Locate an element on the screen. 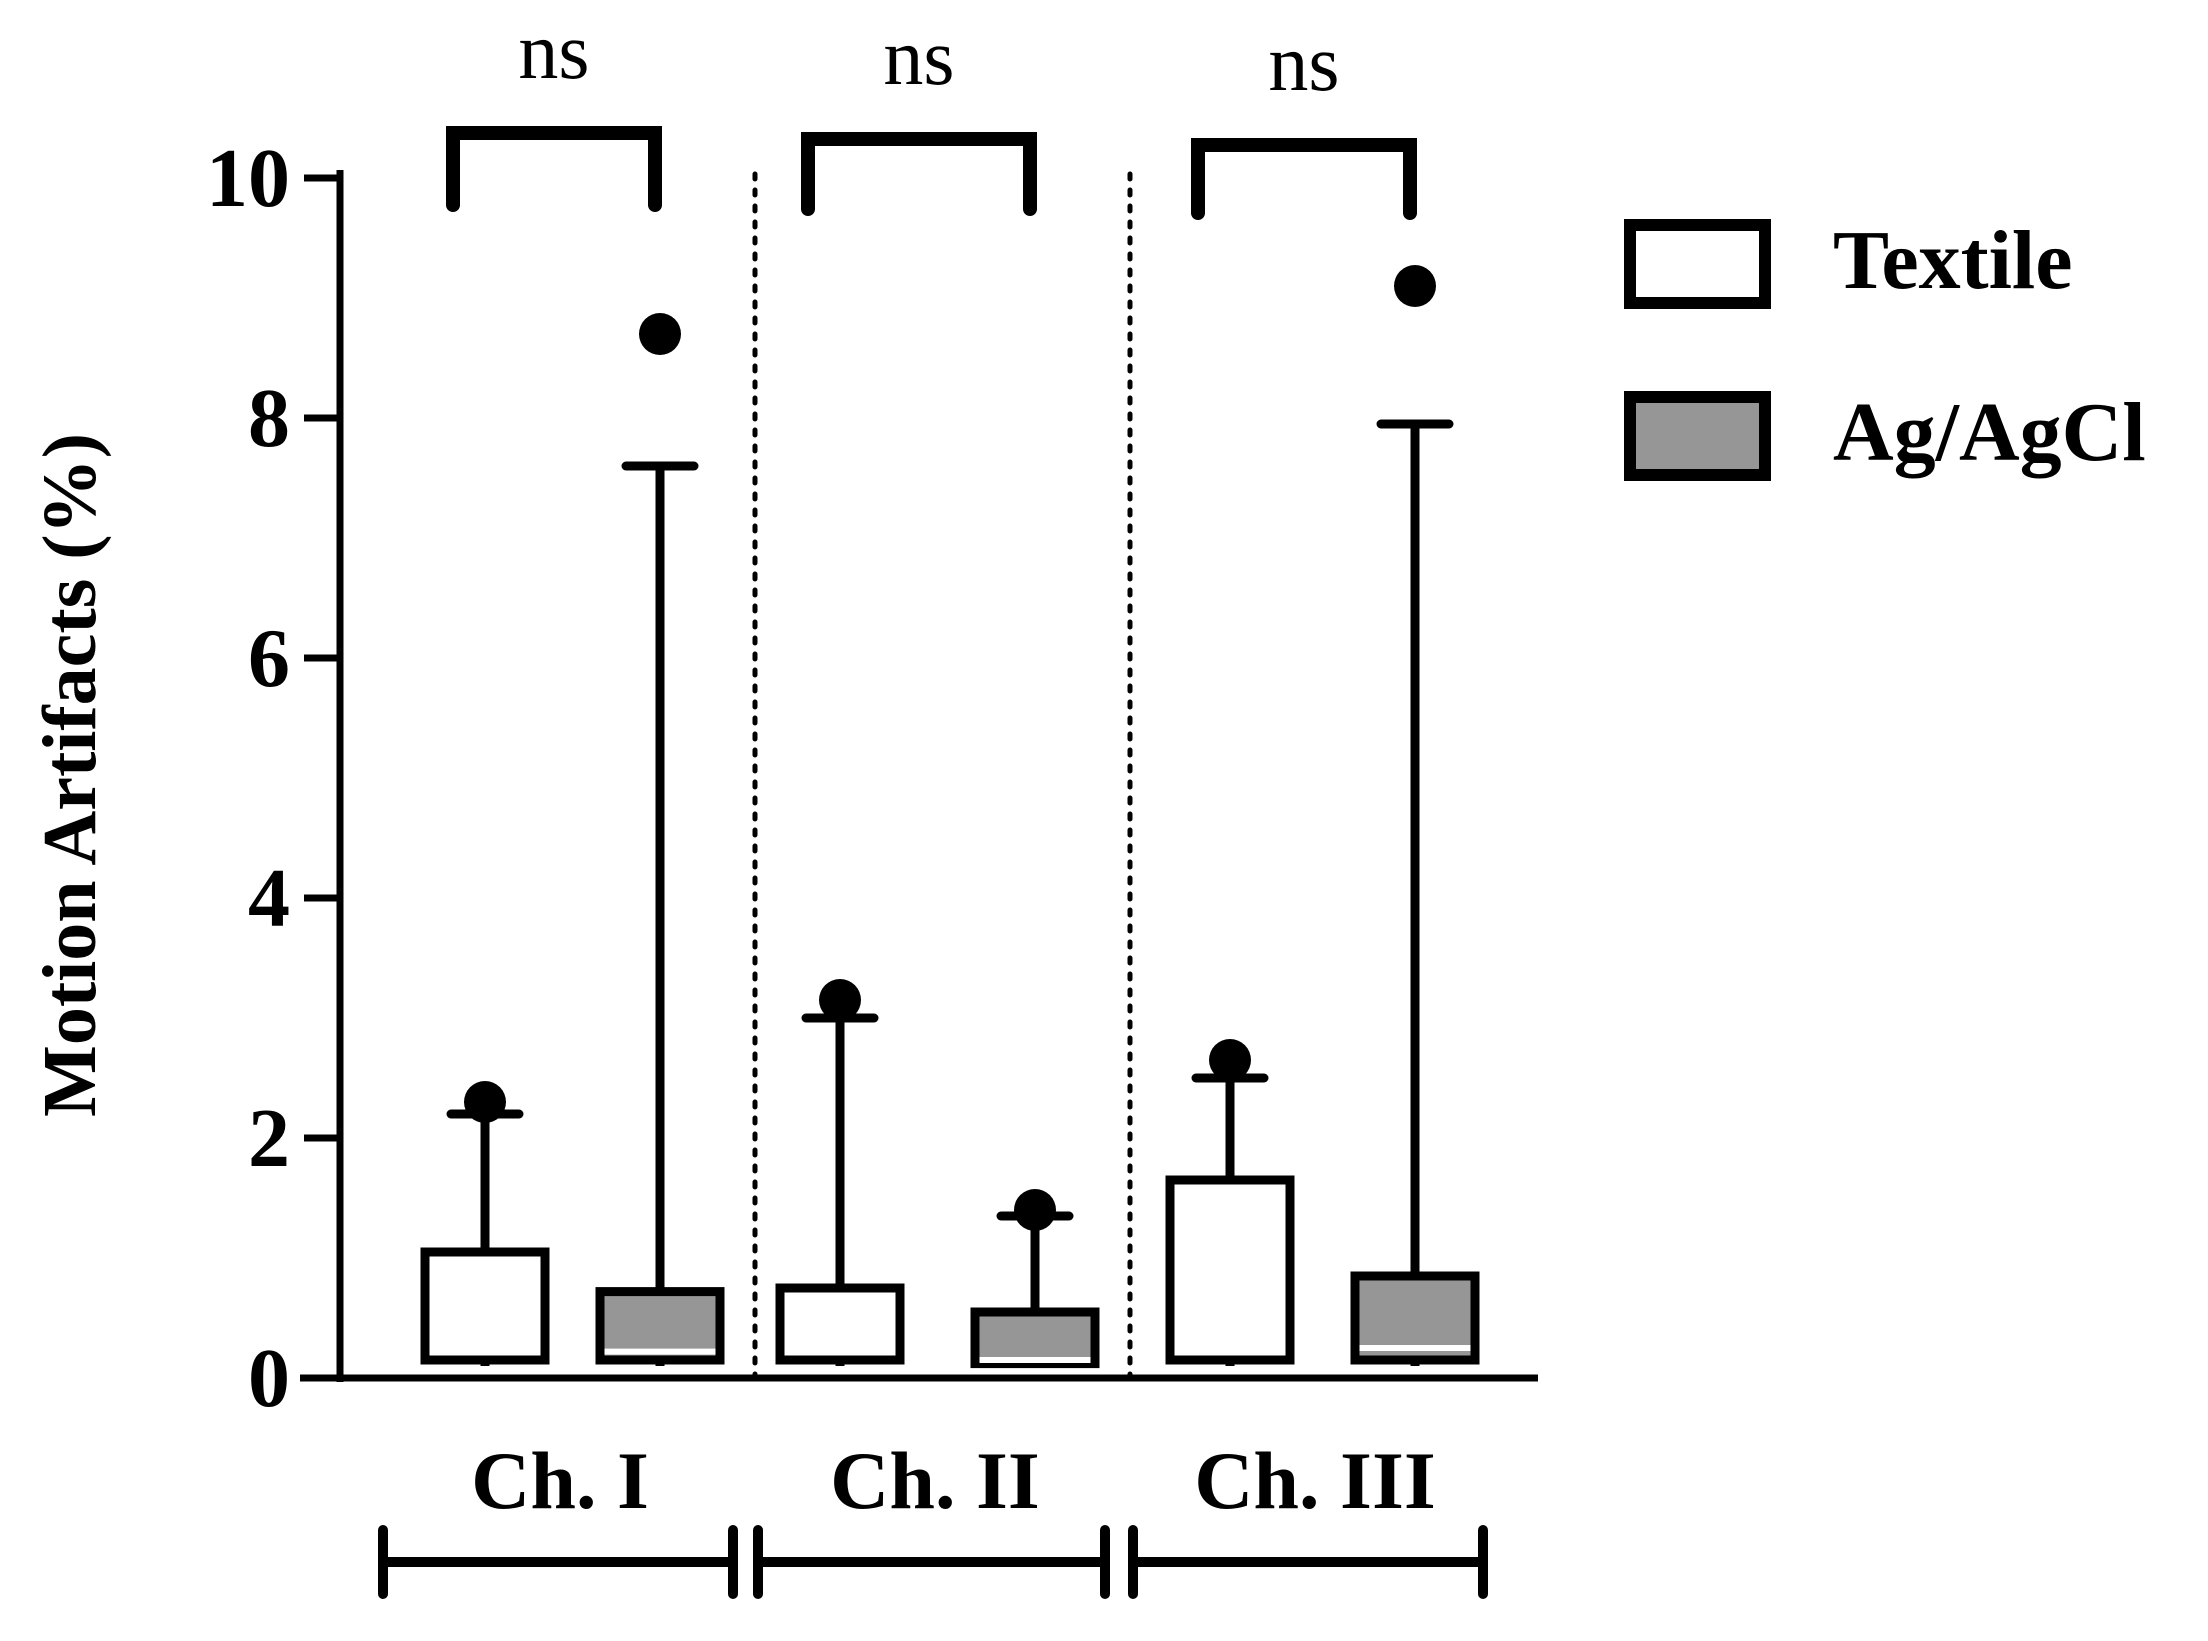 Image resolution: width=2208 pixels, height=1641 pixels. y-tick-label-2: 2 is located at coordinates (269, 1138).